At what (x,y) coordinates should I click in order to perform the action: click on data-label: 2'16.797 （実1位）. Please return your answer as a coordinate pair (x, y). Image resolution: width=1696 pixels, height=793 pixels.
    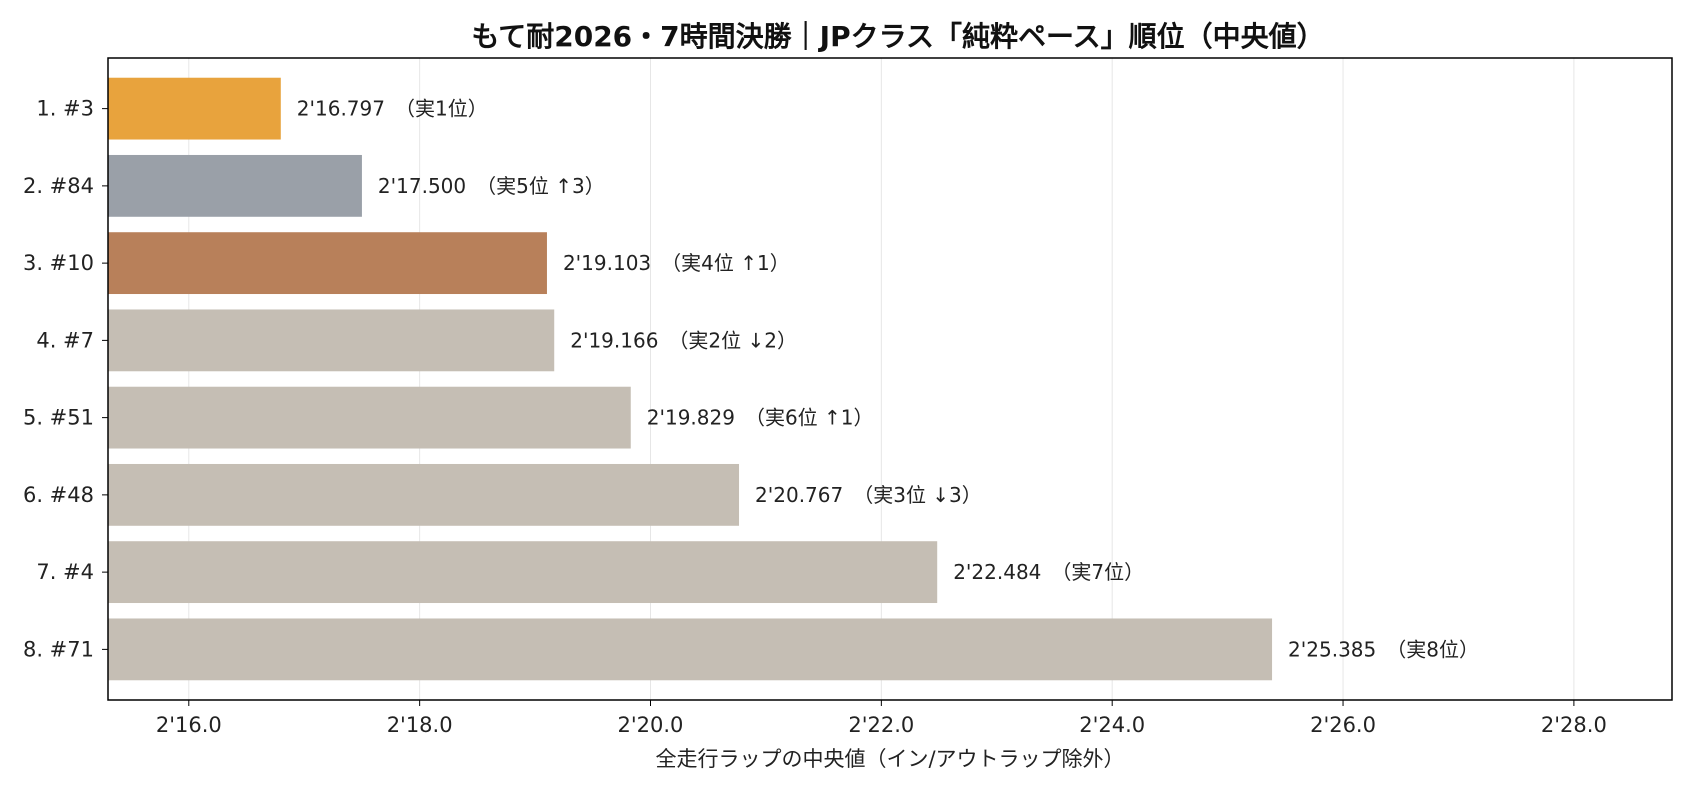
    Looking at the image, I should click on (392, 109).